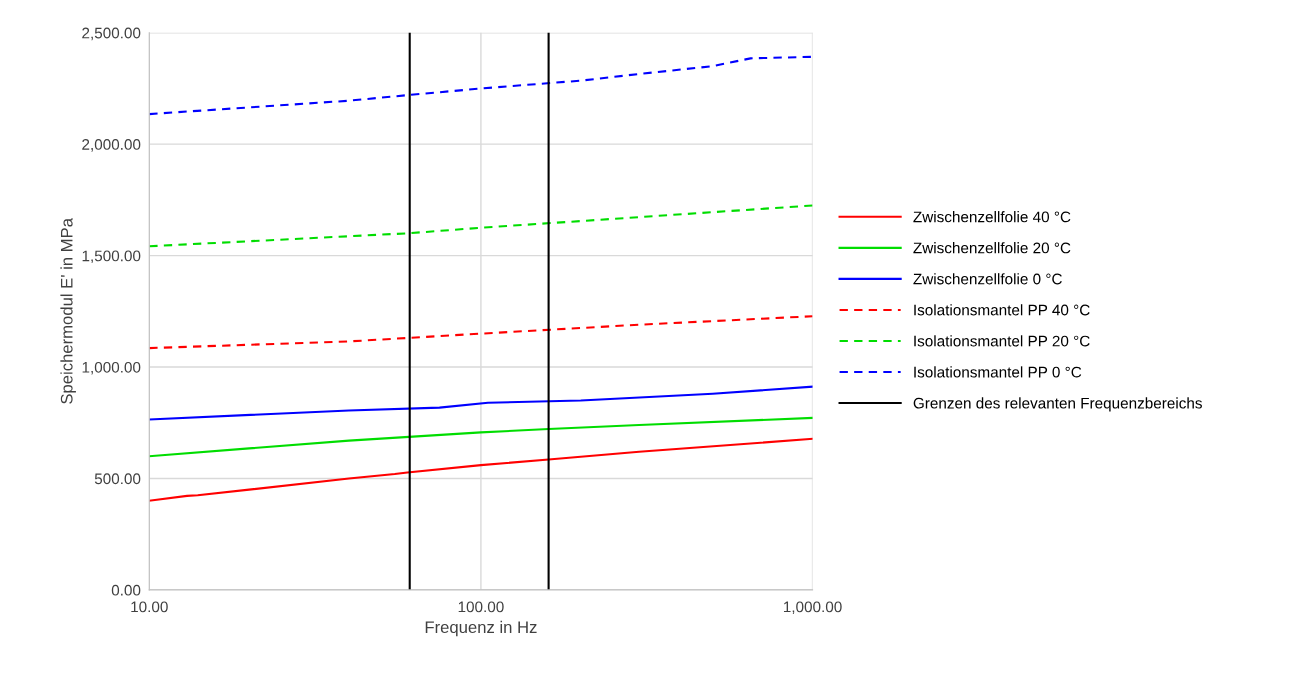  What do you see at coordinates (68, 311) in the screenshot?
I see `y-axis-title: Speichermodul E' in MPa` at bounding box center [68, 311].